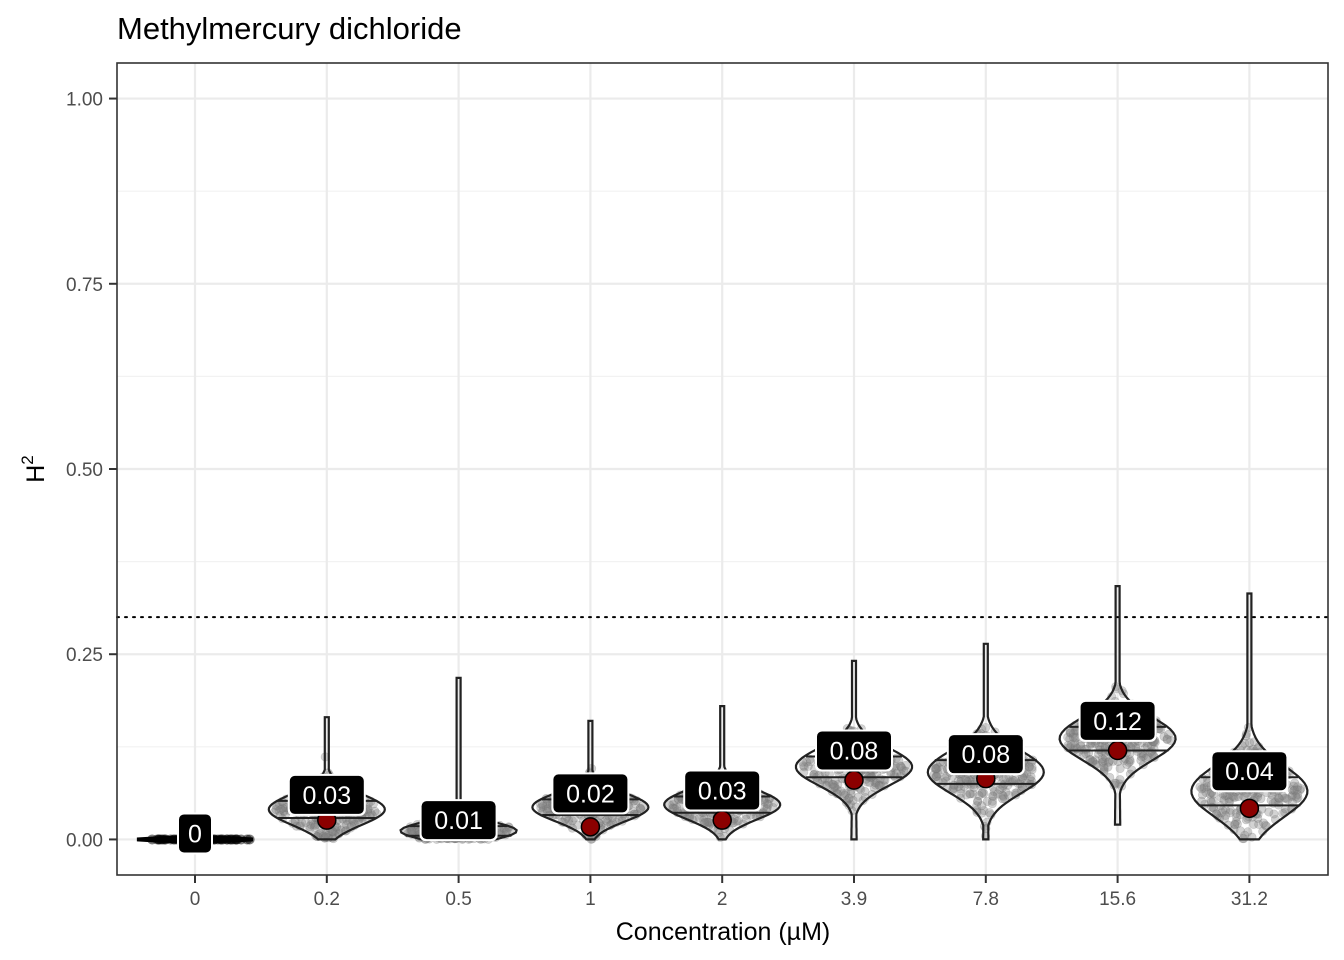 Image resolution: width=1344 pixels, height=960 pixels. I want to click on y-axis-title: H2, so click(34, 469).